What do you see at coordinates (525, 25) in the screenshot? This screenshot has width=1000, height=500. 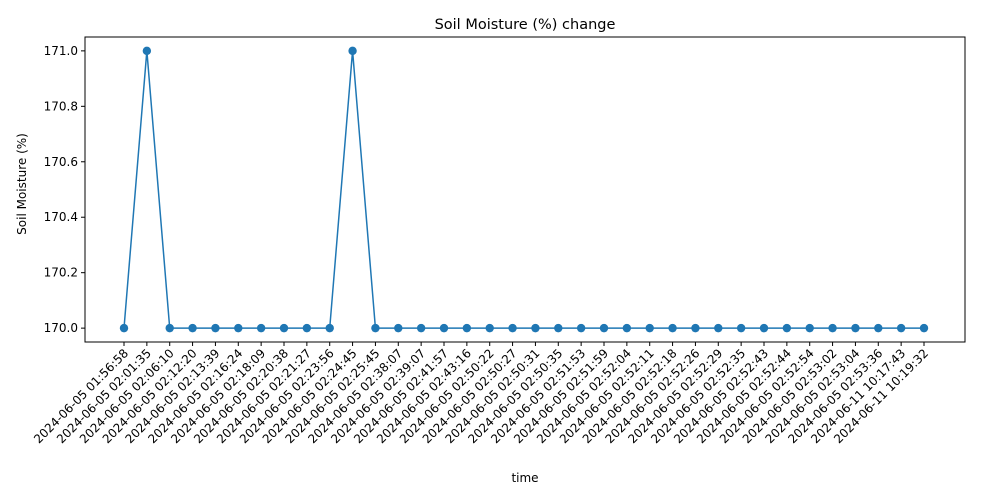 I see `chart-title: Soil Moisture (%) change` at bounding box center [525, 25].